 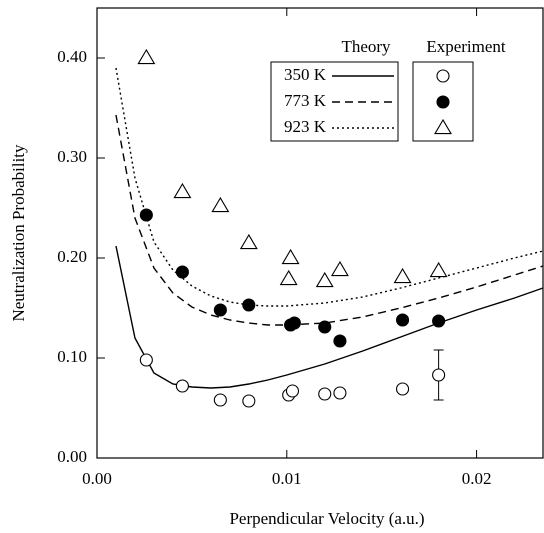 I want to click on y-tick-label: 0.40, so click(x=72, y=56).